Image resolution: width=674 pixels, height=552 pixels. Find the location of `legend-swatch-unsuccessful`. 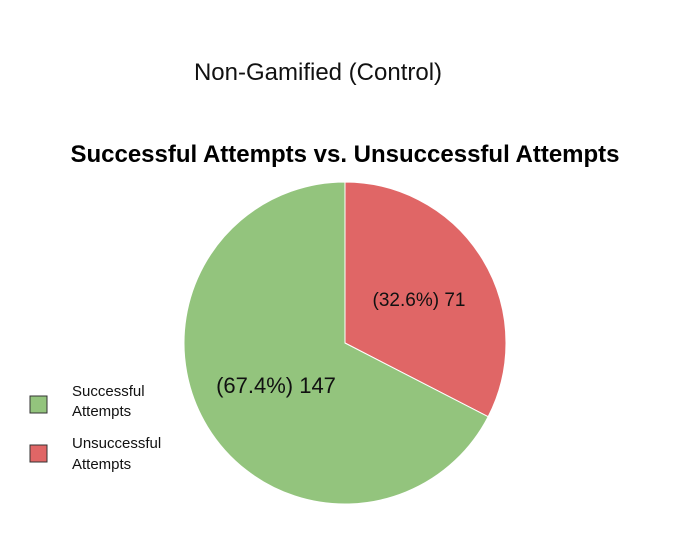

legend-swatch-unsuccessful is located at coordinates (38, 453).